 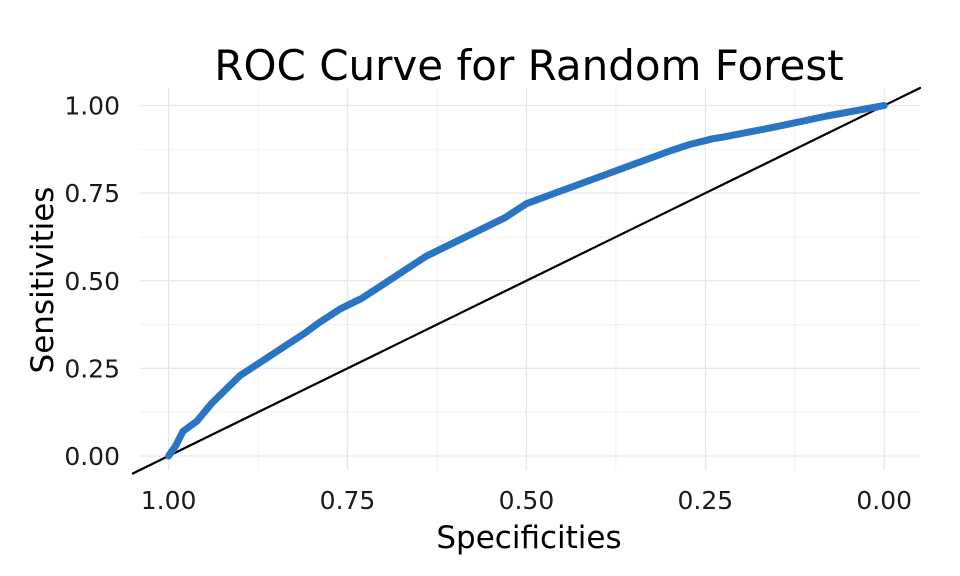 What do you see at coordinates (884, 500) in the screenshot?
I see `x-tick-label: 0.00` at bounding box center [884, 500].